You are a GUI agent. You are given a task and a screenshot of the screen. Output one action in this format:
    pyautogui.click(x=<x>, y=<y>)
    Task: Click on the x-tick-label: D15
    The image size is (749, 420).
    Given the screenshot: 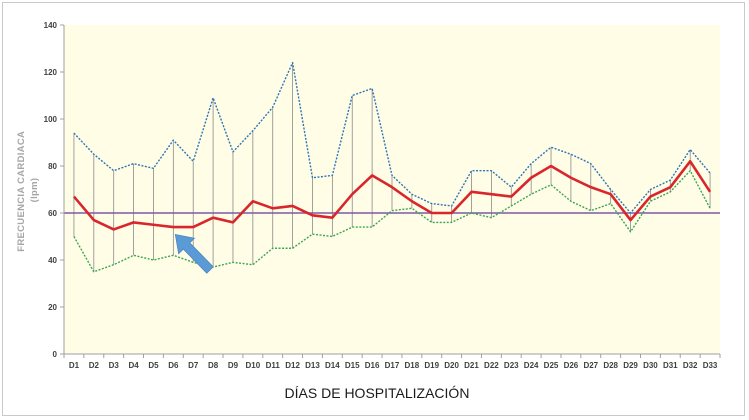 What is the action you would take?
    pyautogui.click(x=352, y=365)
    